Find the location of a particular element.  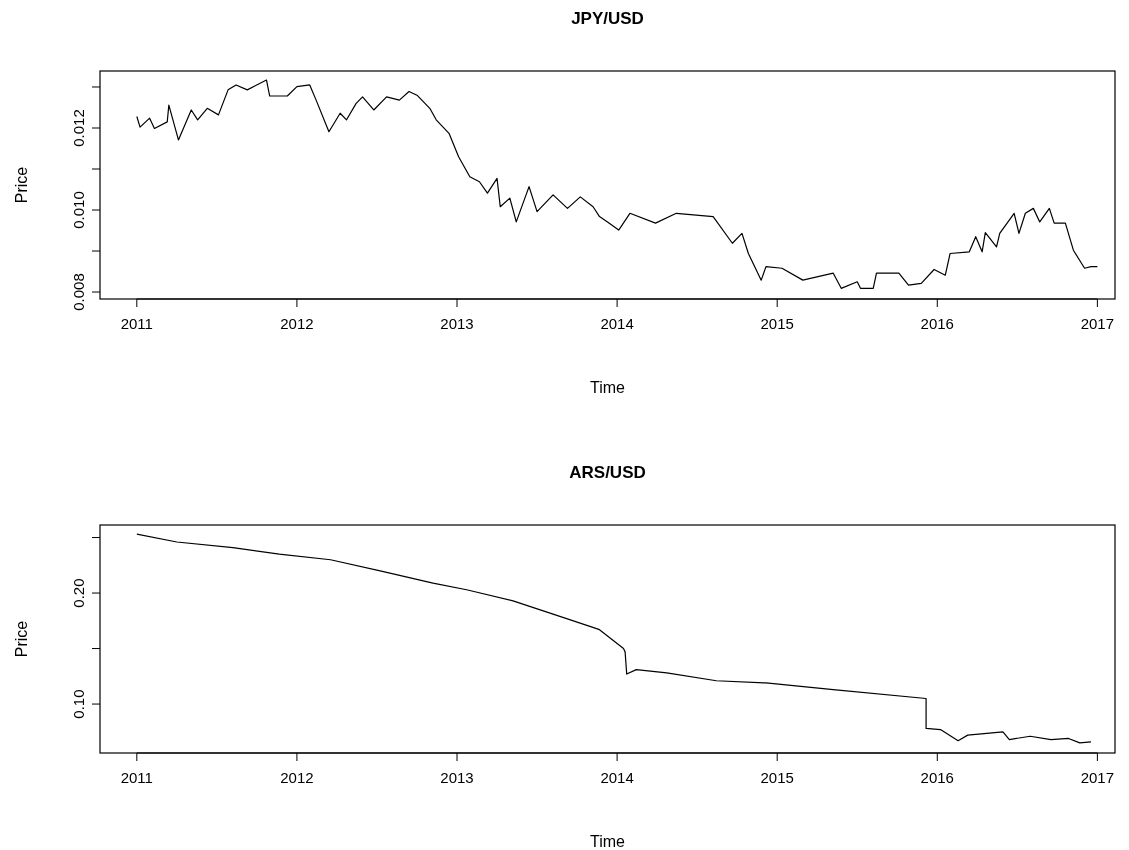

y-tick-label: 0.10 is located at coordinates (78, 704).